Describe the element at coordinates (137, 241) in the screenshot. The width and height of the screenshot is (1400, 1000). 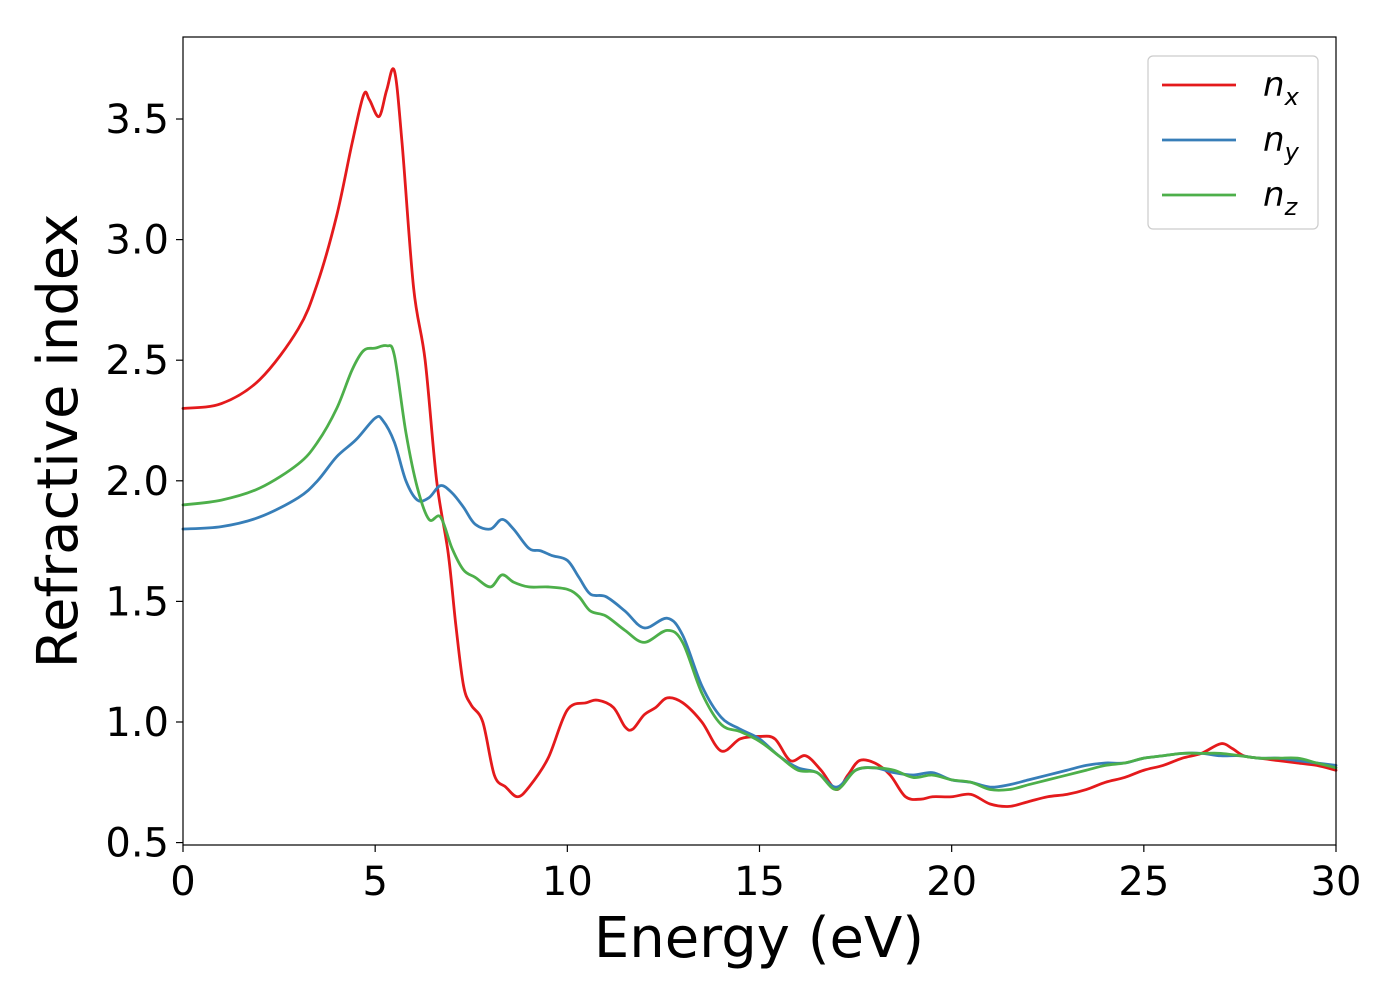
I see `y-tick-label: 3.0` at that location.